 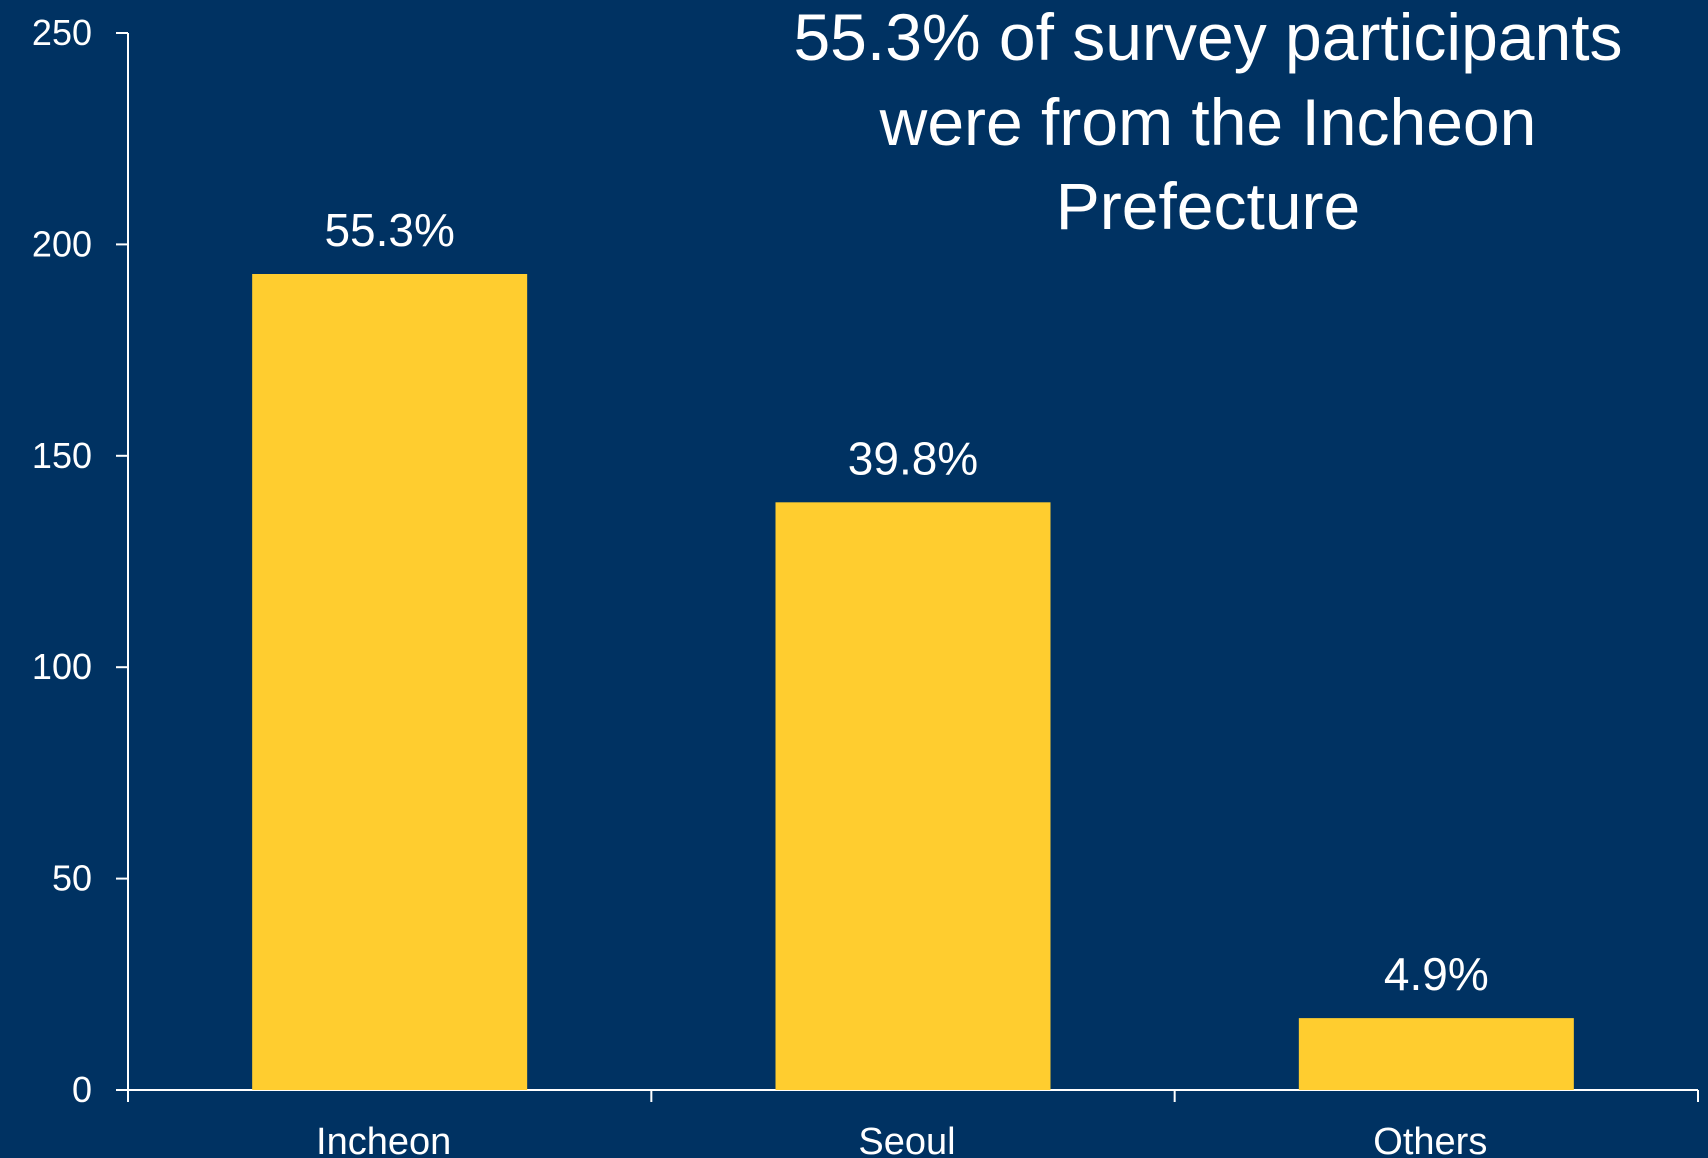 What do you see at coordinates (62, 666) in the screenshot?
I see `y-tick-label: 100` at bounding box center [62, 666].